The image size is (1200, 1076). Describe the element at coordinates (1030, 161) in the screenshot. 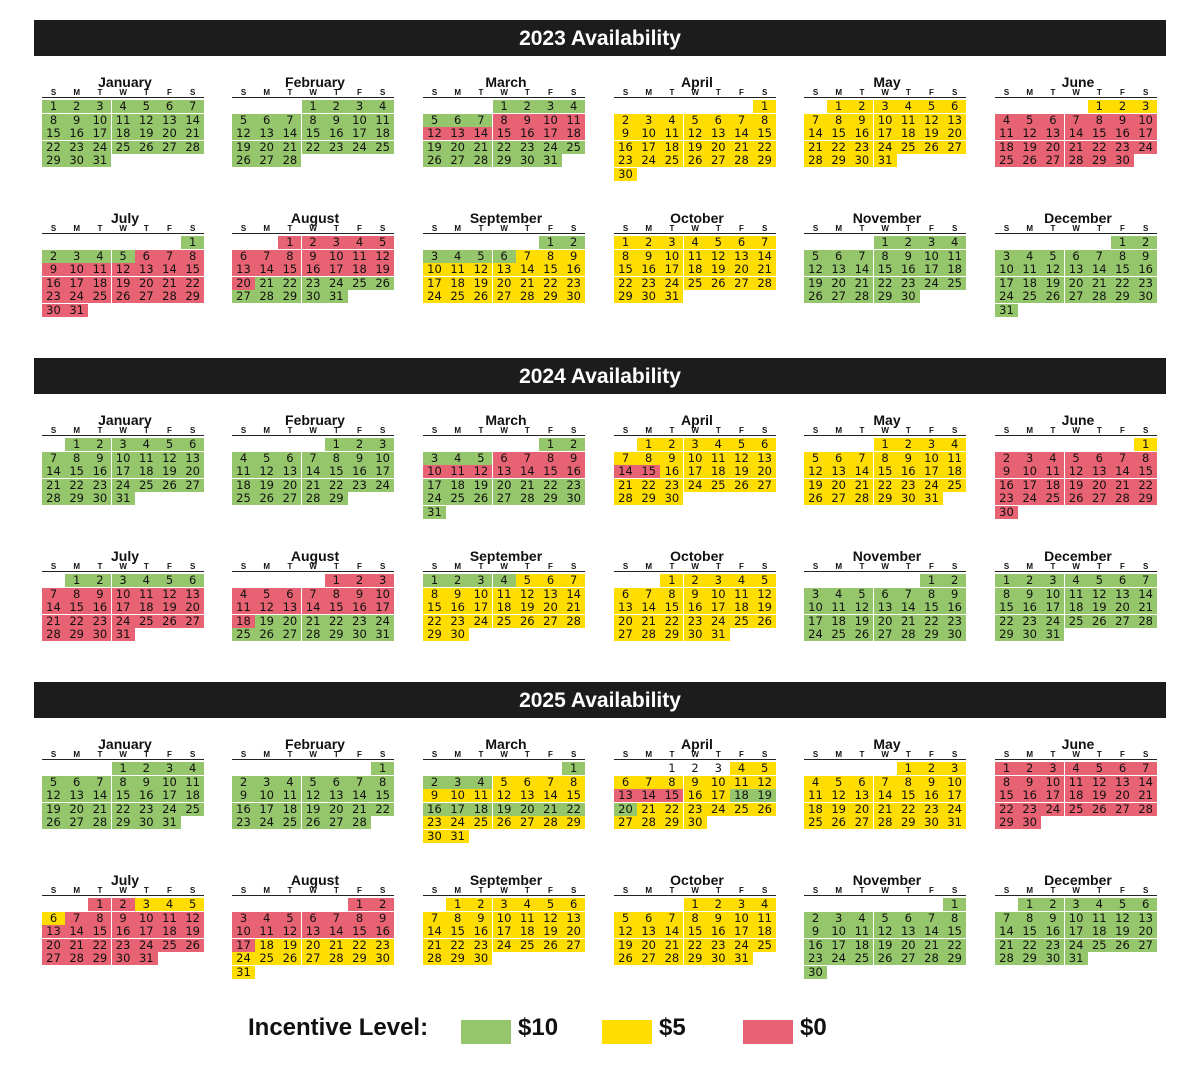

I see `day-cell: 26` at that location.